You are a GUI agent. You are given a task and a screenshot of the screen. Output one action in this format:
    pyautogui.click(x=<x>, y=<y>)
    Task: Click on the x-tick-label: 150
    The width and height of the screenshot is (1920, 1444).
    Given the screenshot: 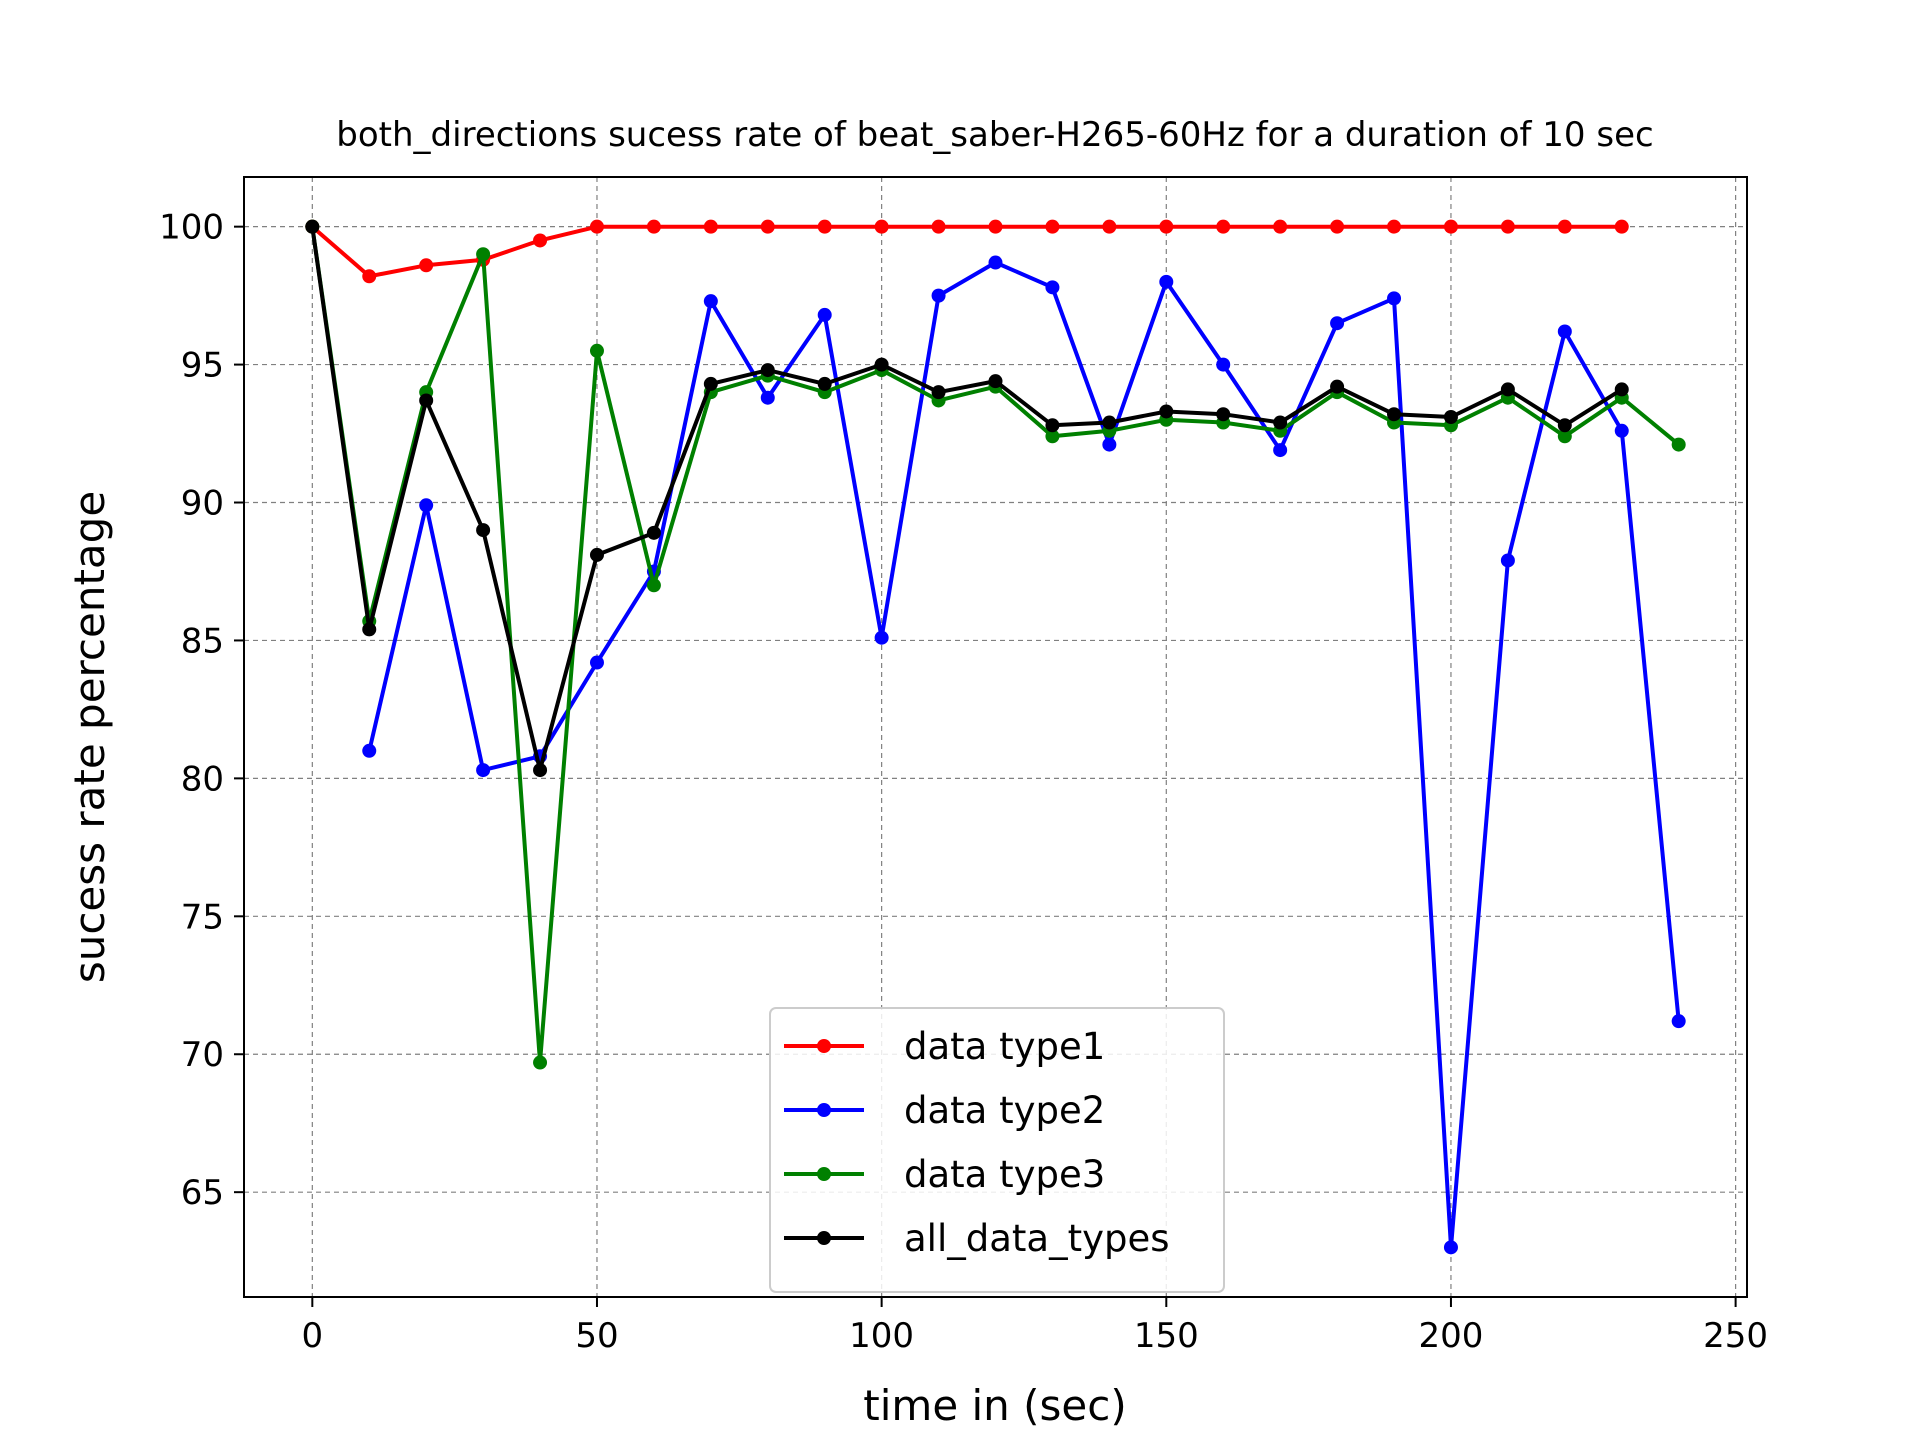 What is the action you would take?
    pyautogui.click(x=1166, y=1336)
    